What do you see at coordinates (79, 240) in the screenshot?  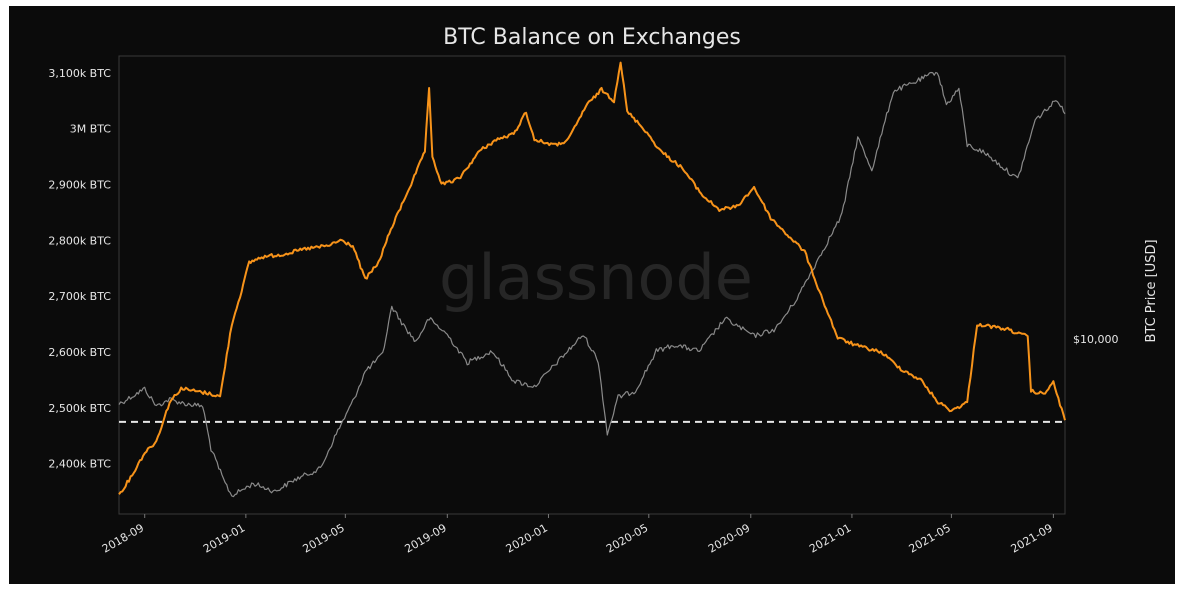 I see `y-left-tick-label: 2,800k BTC` at bounding box center [79, 240].